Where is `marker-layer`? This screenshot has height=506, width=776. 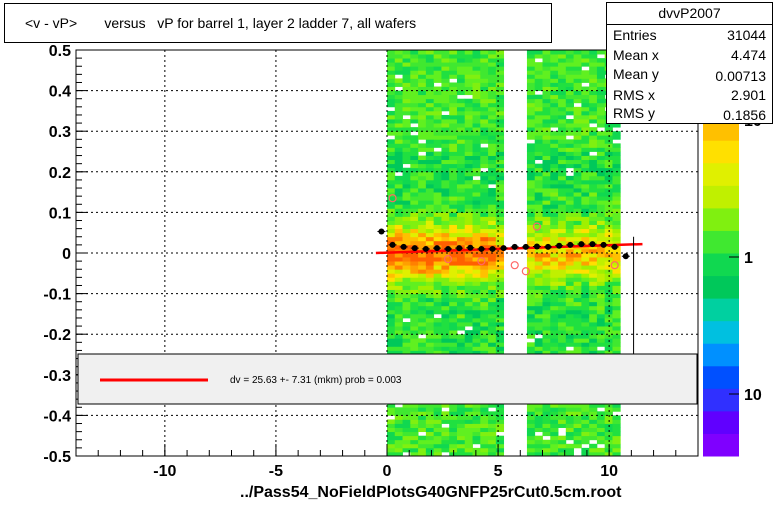
marker-layer is located at coordinates (506, 274).